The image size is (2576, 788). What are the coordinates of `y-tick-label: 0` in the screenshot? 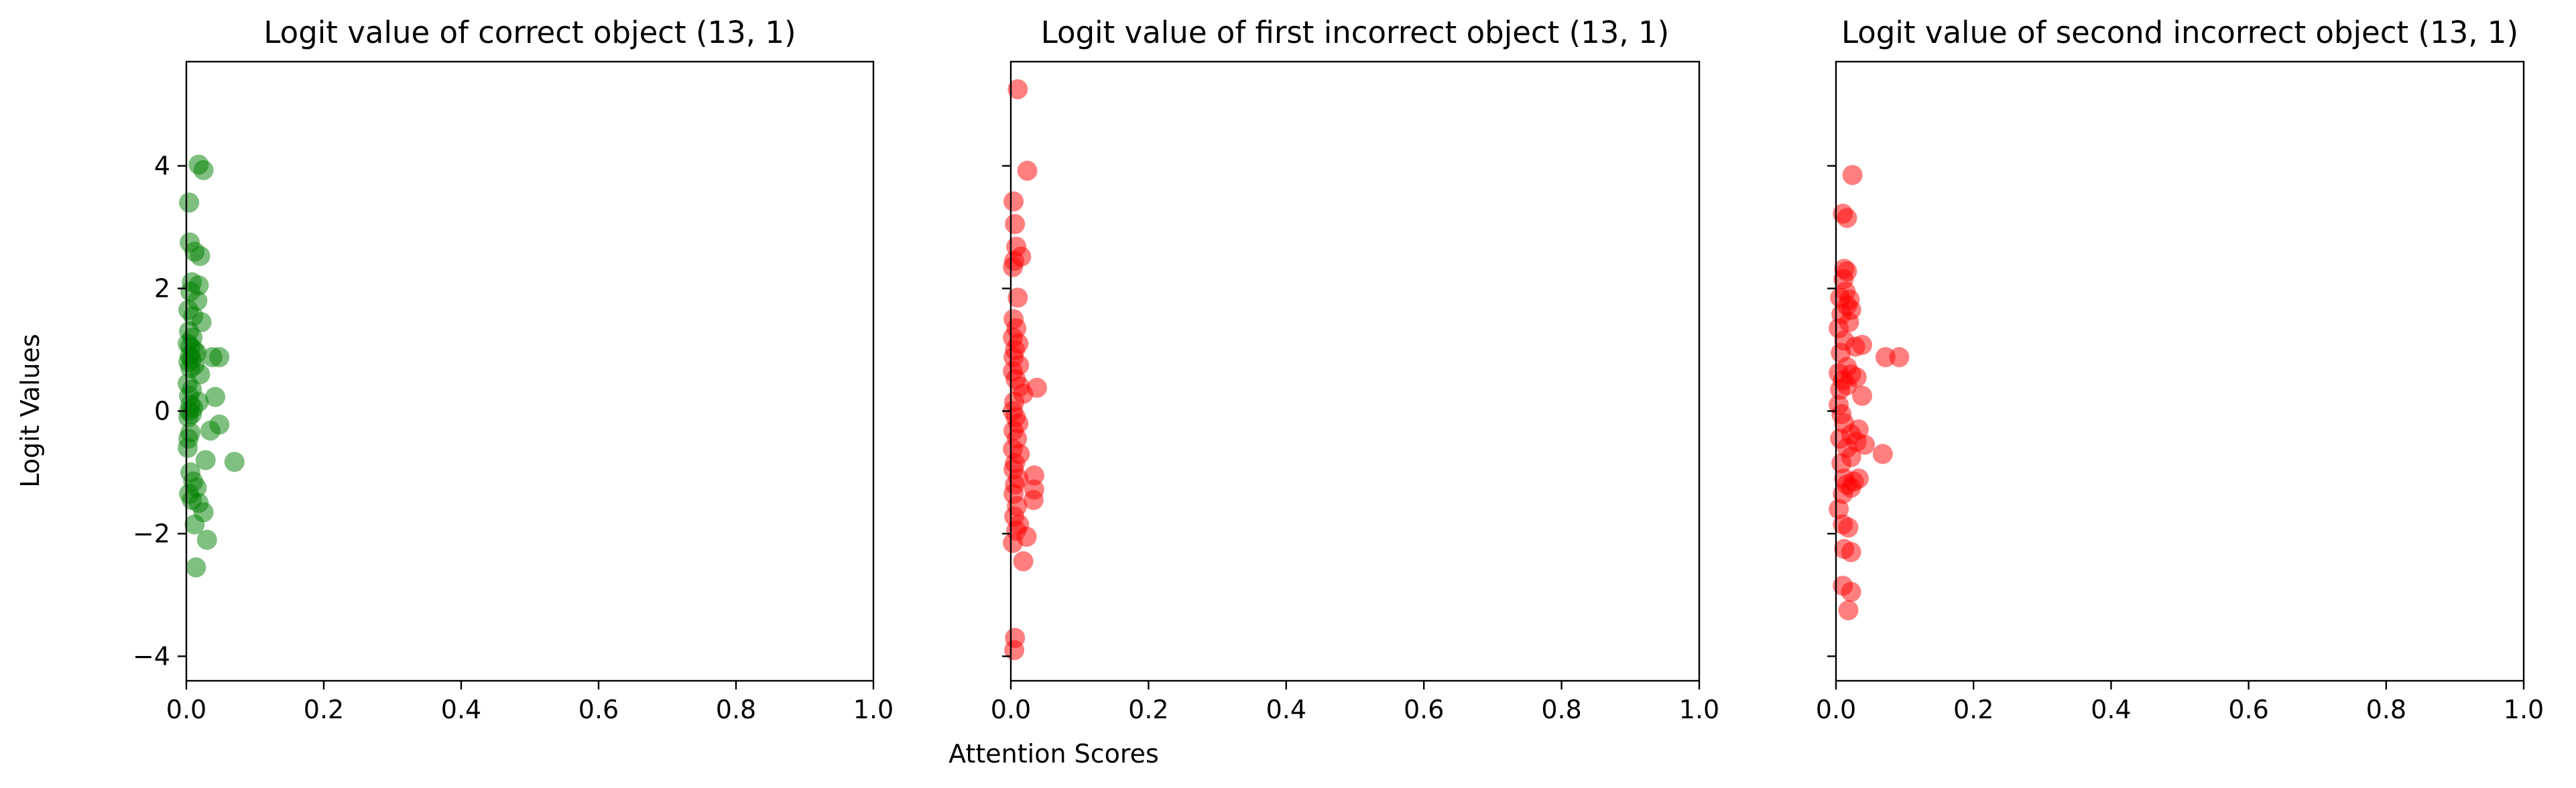 It's located at (162, 410).